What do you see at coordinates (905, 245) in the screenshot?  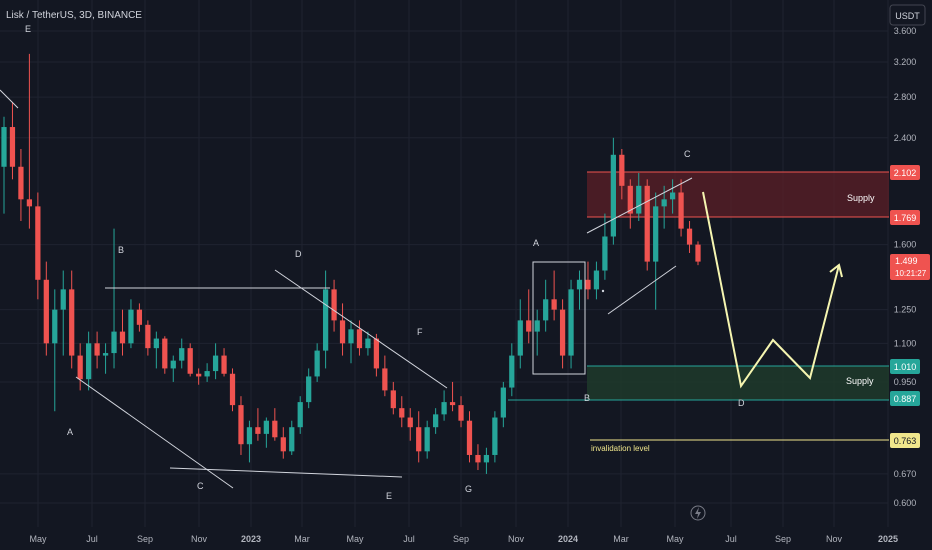 I see `y-tick-label: 1.600` at bounding box center [905, 245].